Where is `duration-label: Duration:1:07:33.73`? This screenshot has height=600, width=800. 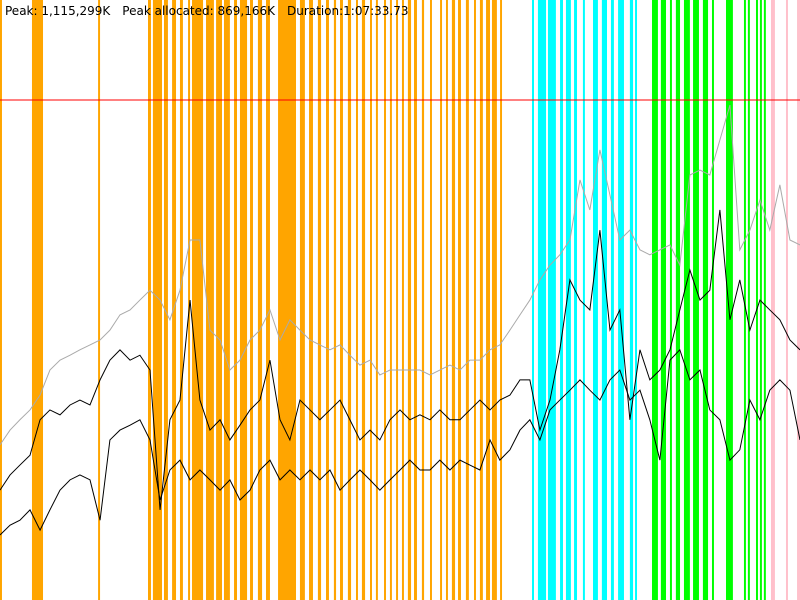
duration-label: Duration:1:07:33.73 is located at coordinates (347, 11).